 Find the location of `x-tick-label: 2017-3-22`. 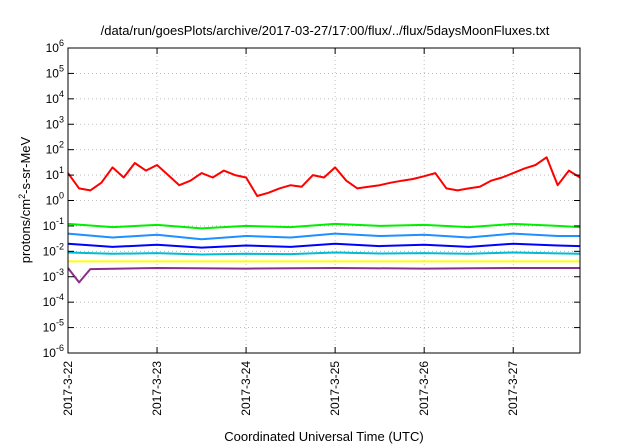

x-tick-label: 2017-3-22 is located at coordinates (68, 388).